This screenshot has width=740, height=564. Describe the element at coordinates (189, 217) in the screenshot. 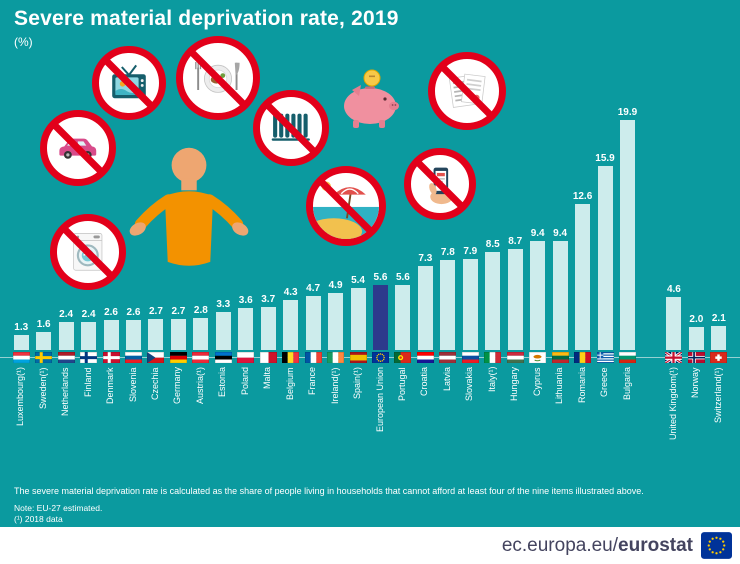

I see `person-shrugging-figure` at that location.